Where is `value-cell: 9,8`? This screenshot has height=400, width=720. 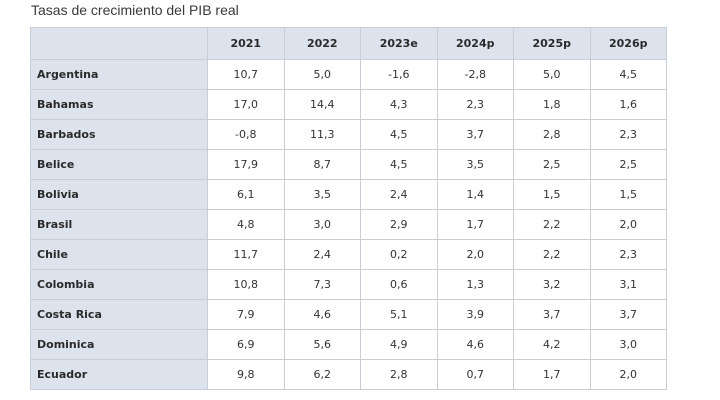 value-cell: 9,8 is located at coordinates (246, 374).